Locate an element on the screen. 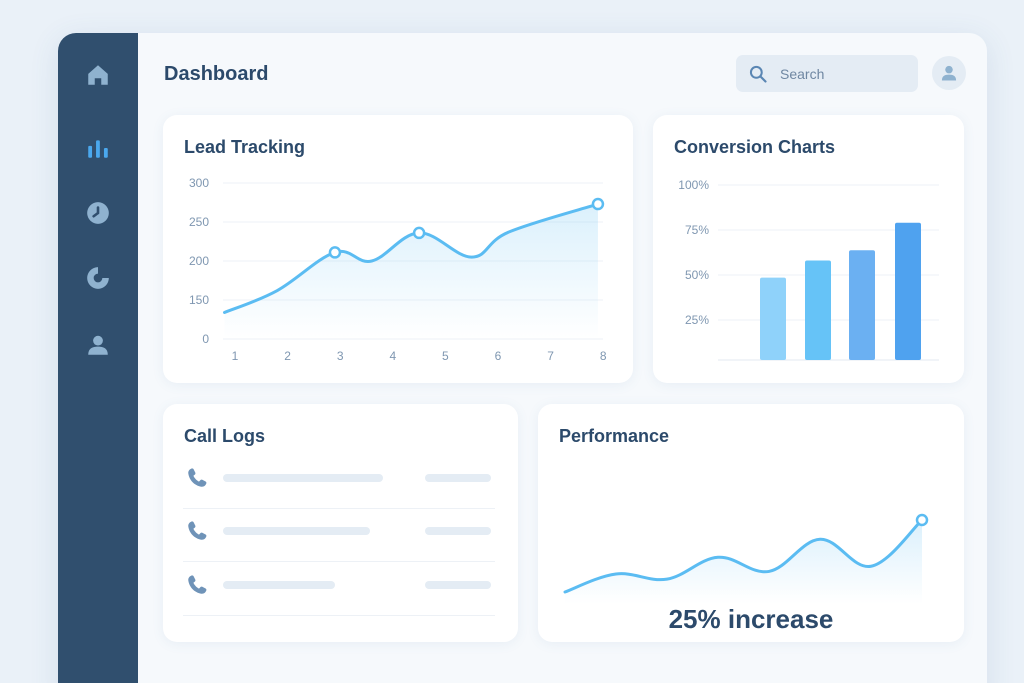 The image size is (1024, 683). performance-title: Performance is located at coordinates (614, 436).